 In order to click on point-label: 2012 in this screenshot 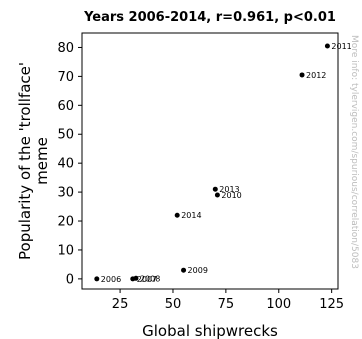, I will do `click(316, 75)`.